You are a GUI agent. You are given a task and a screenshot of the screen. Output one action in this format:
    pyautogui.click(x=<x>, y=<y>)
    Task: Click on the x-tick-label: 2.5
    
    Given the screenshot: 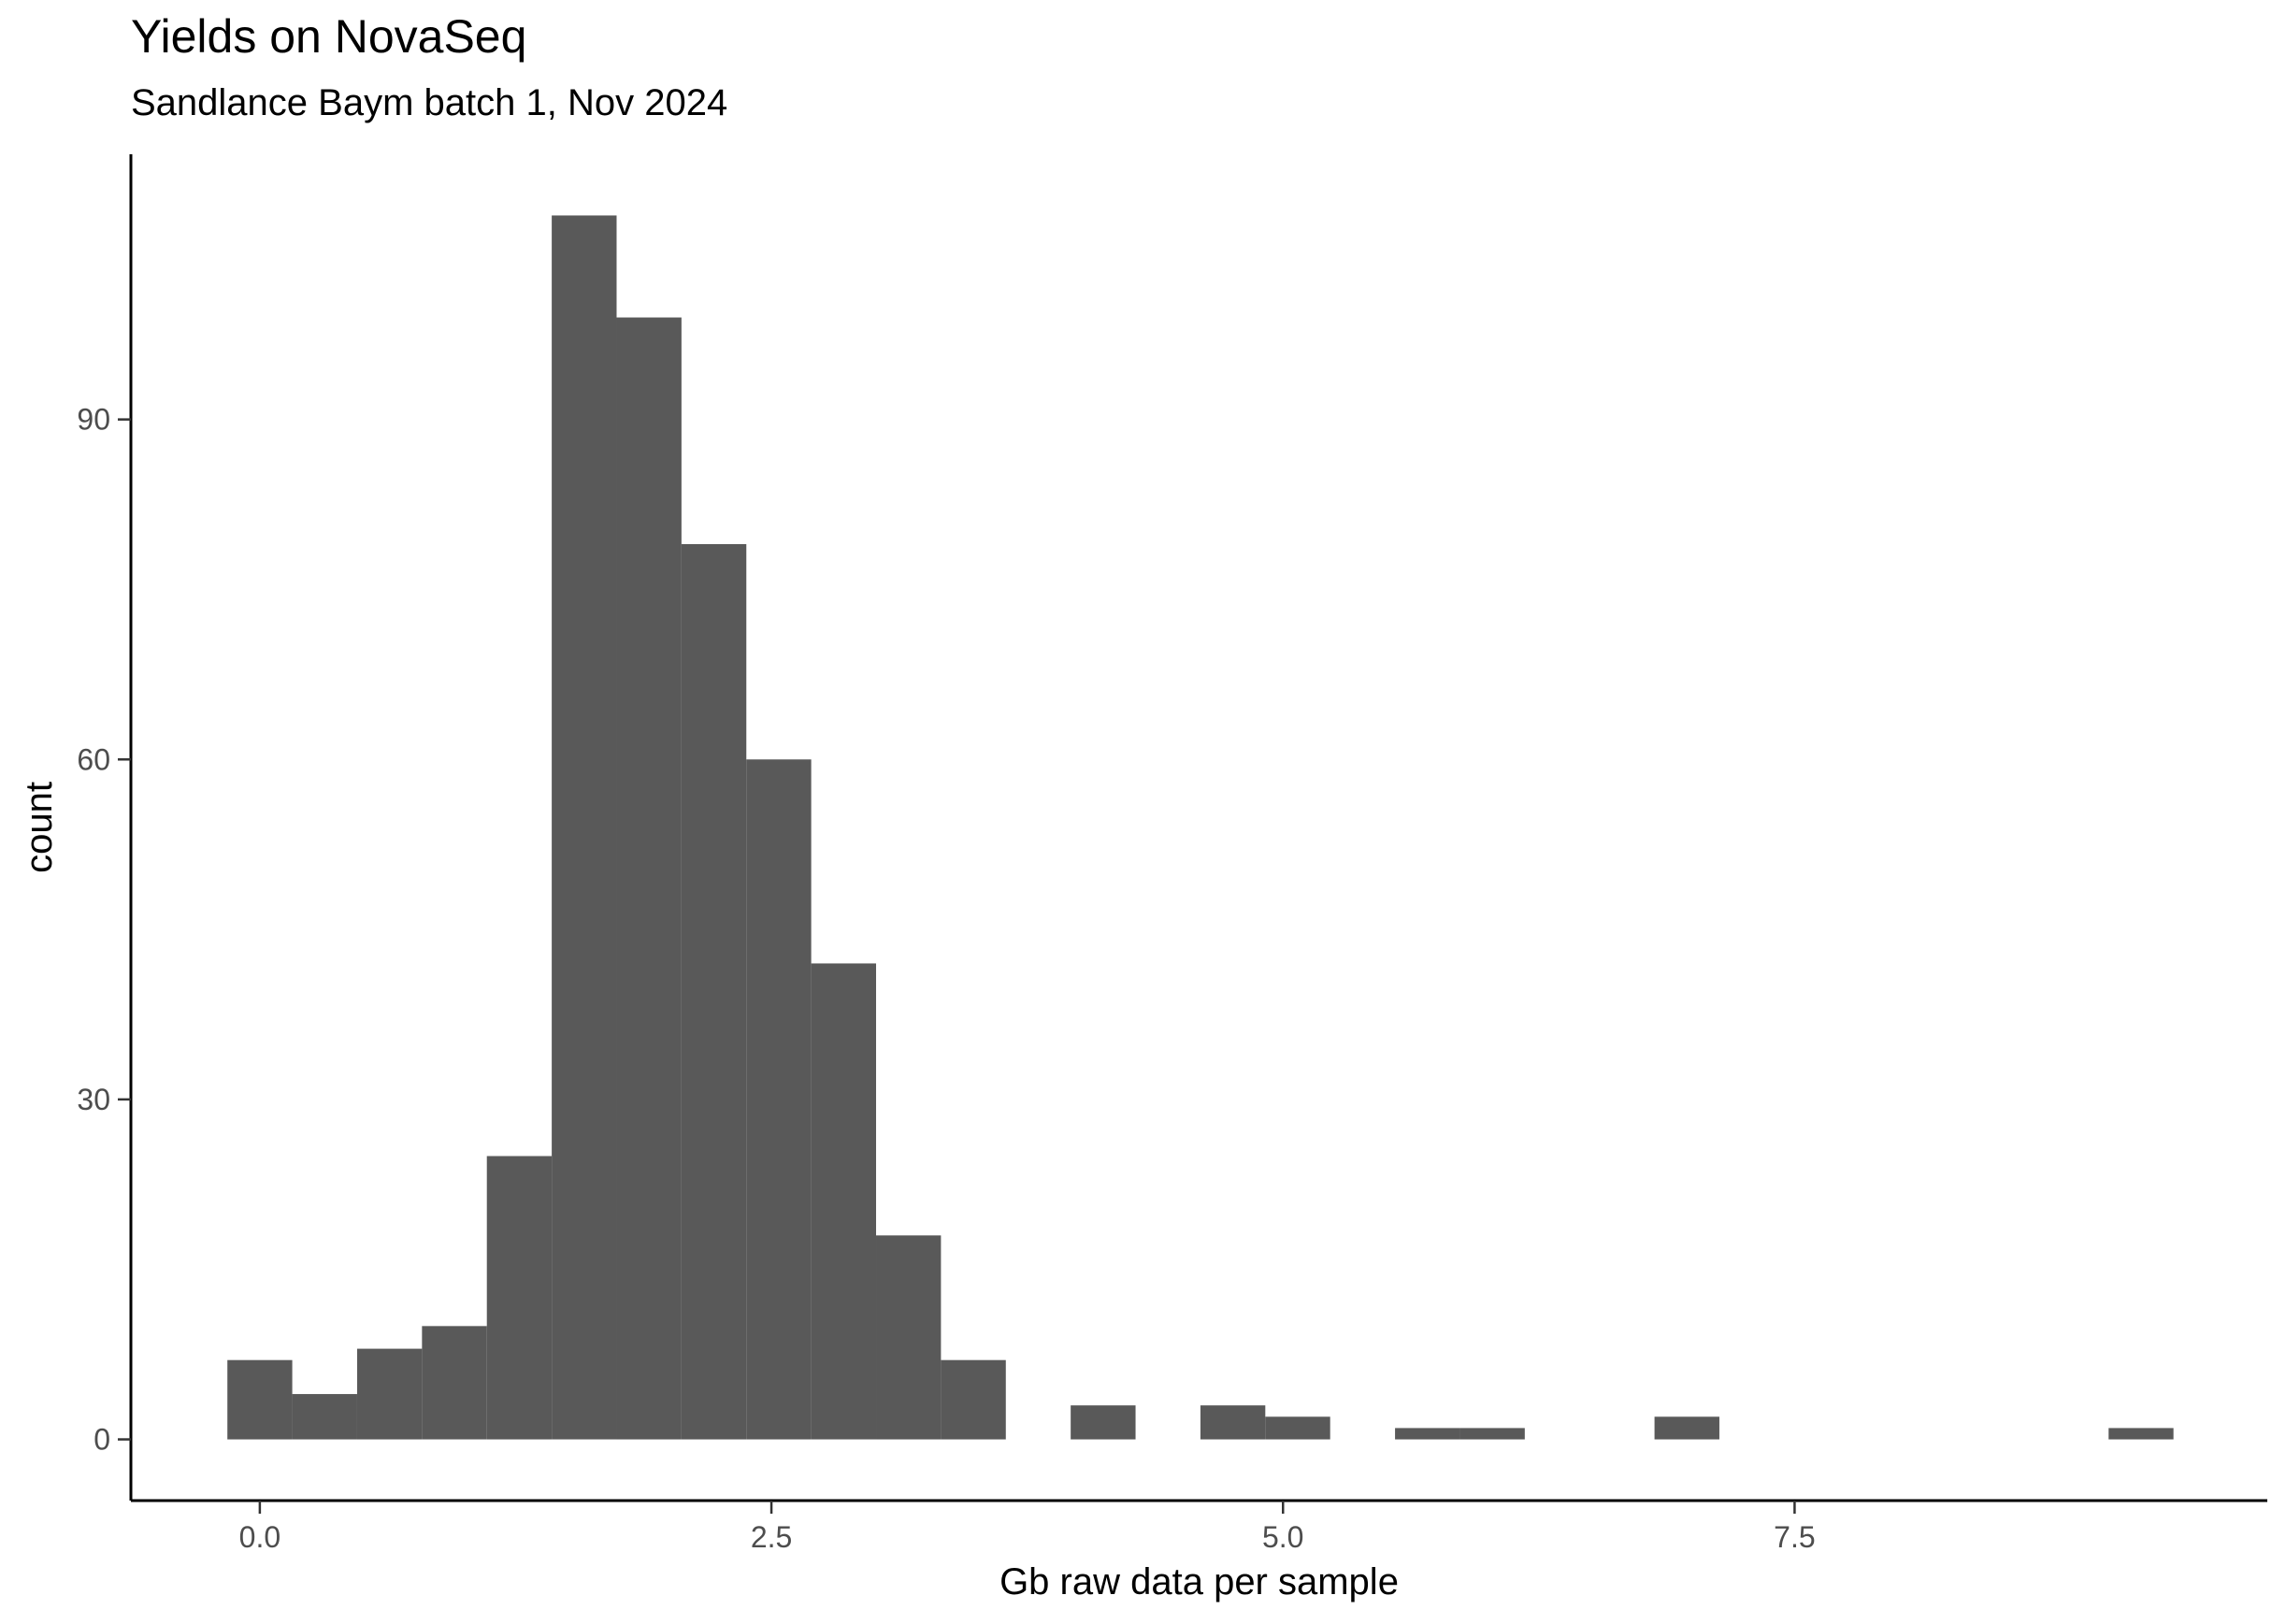 What is the action you would take?
    pyautogui.click(x=771, y=1537)
    